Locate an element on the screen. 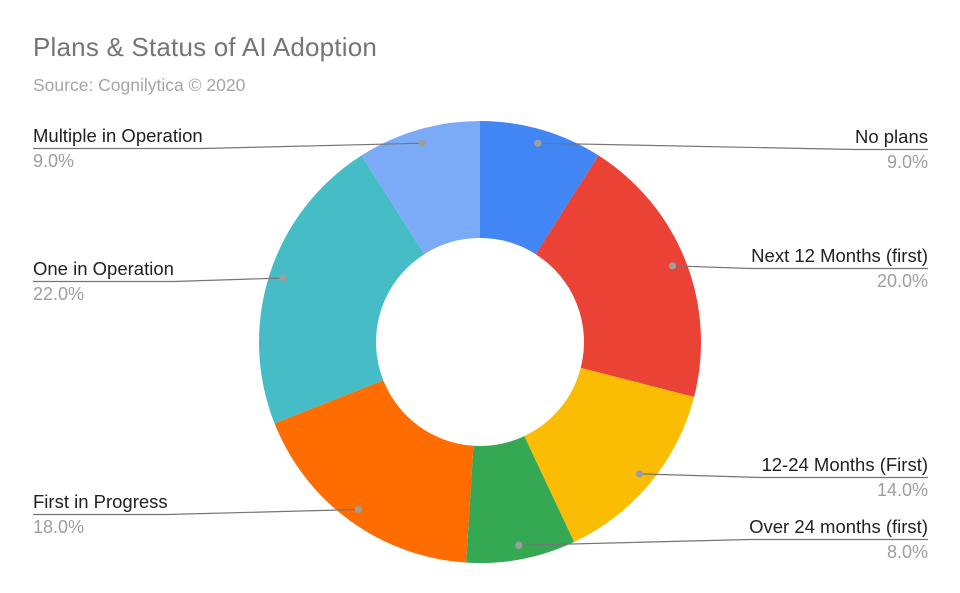 This screenshot has height=593, width=960. slice-percent-text: 22.0% is located at coordinates (59, 294).